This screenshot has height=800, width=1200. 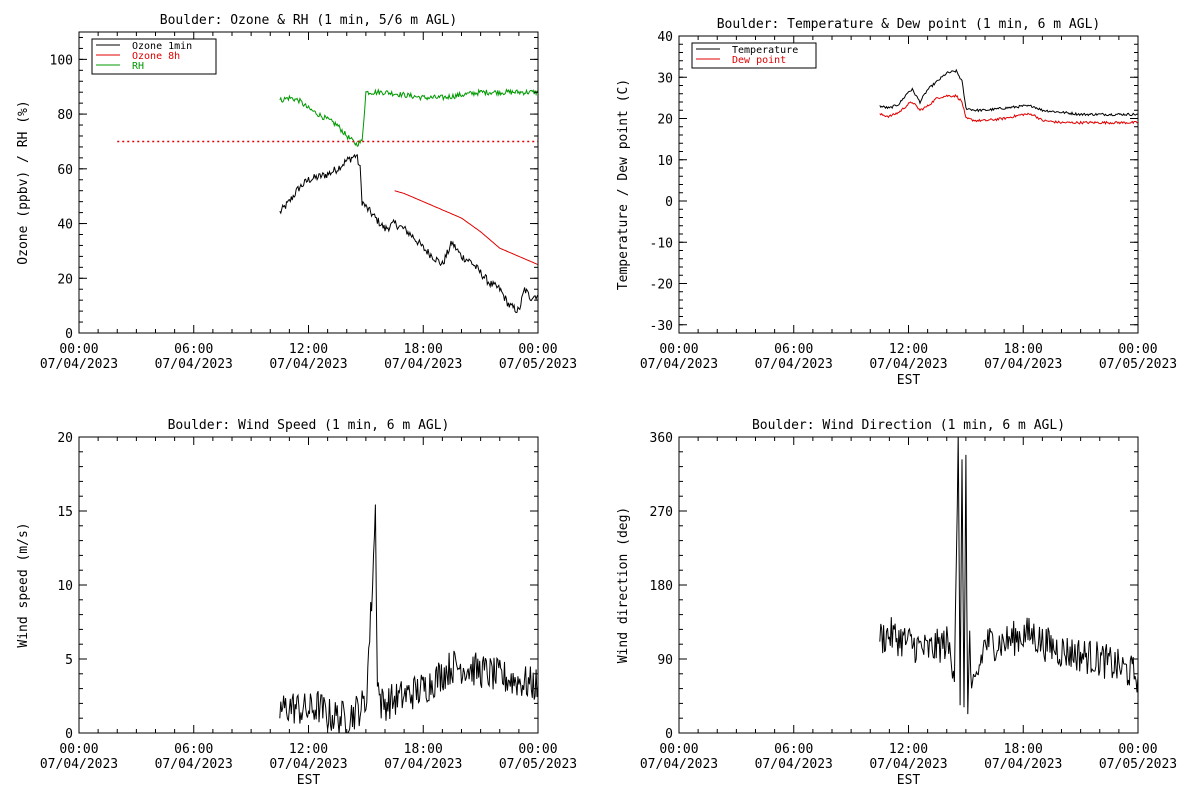 What do you see at coordinates (908, 425) in the screenshot?
I see `chart-title: Boulder: Wind Direction (1 min, 6 m AGL)` at bounding box center [908, 425].